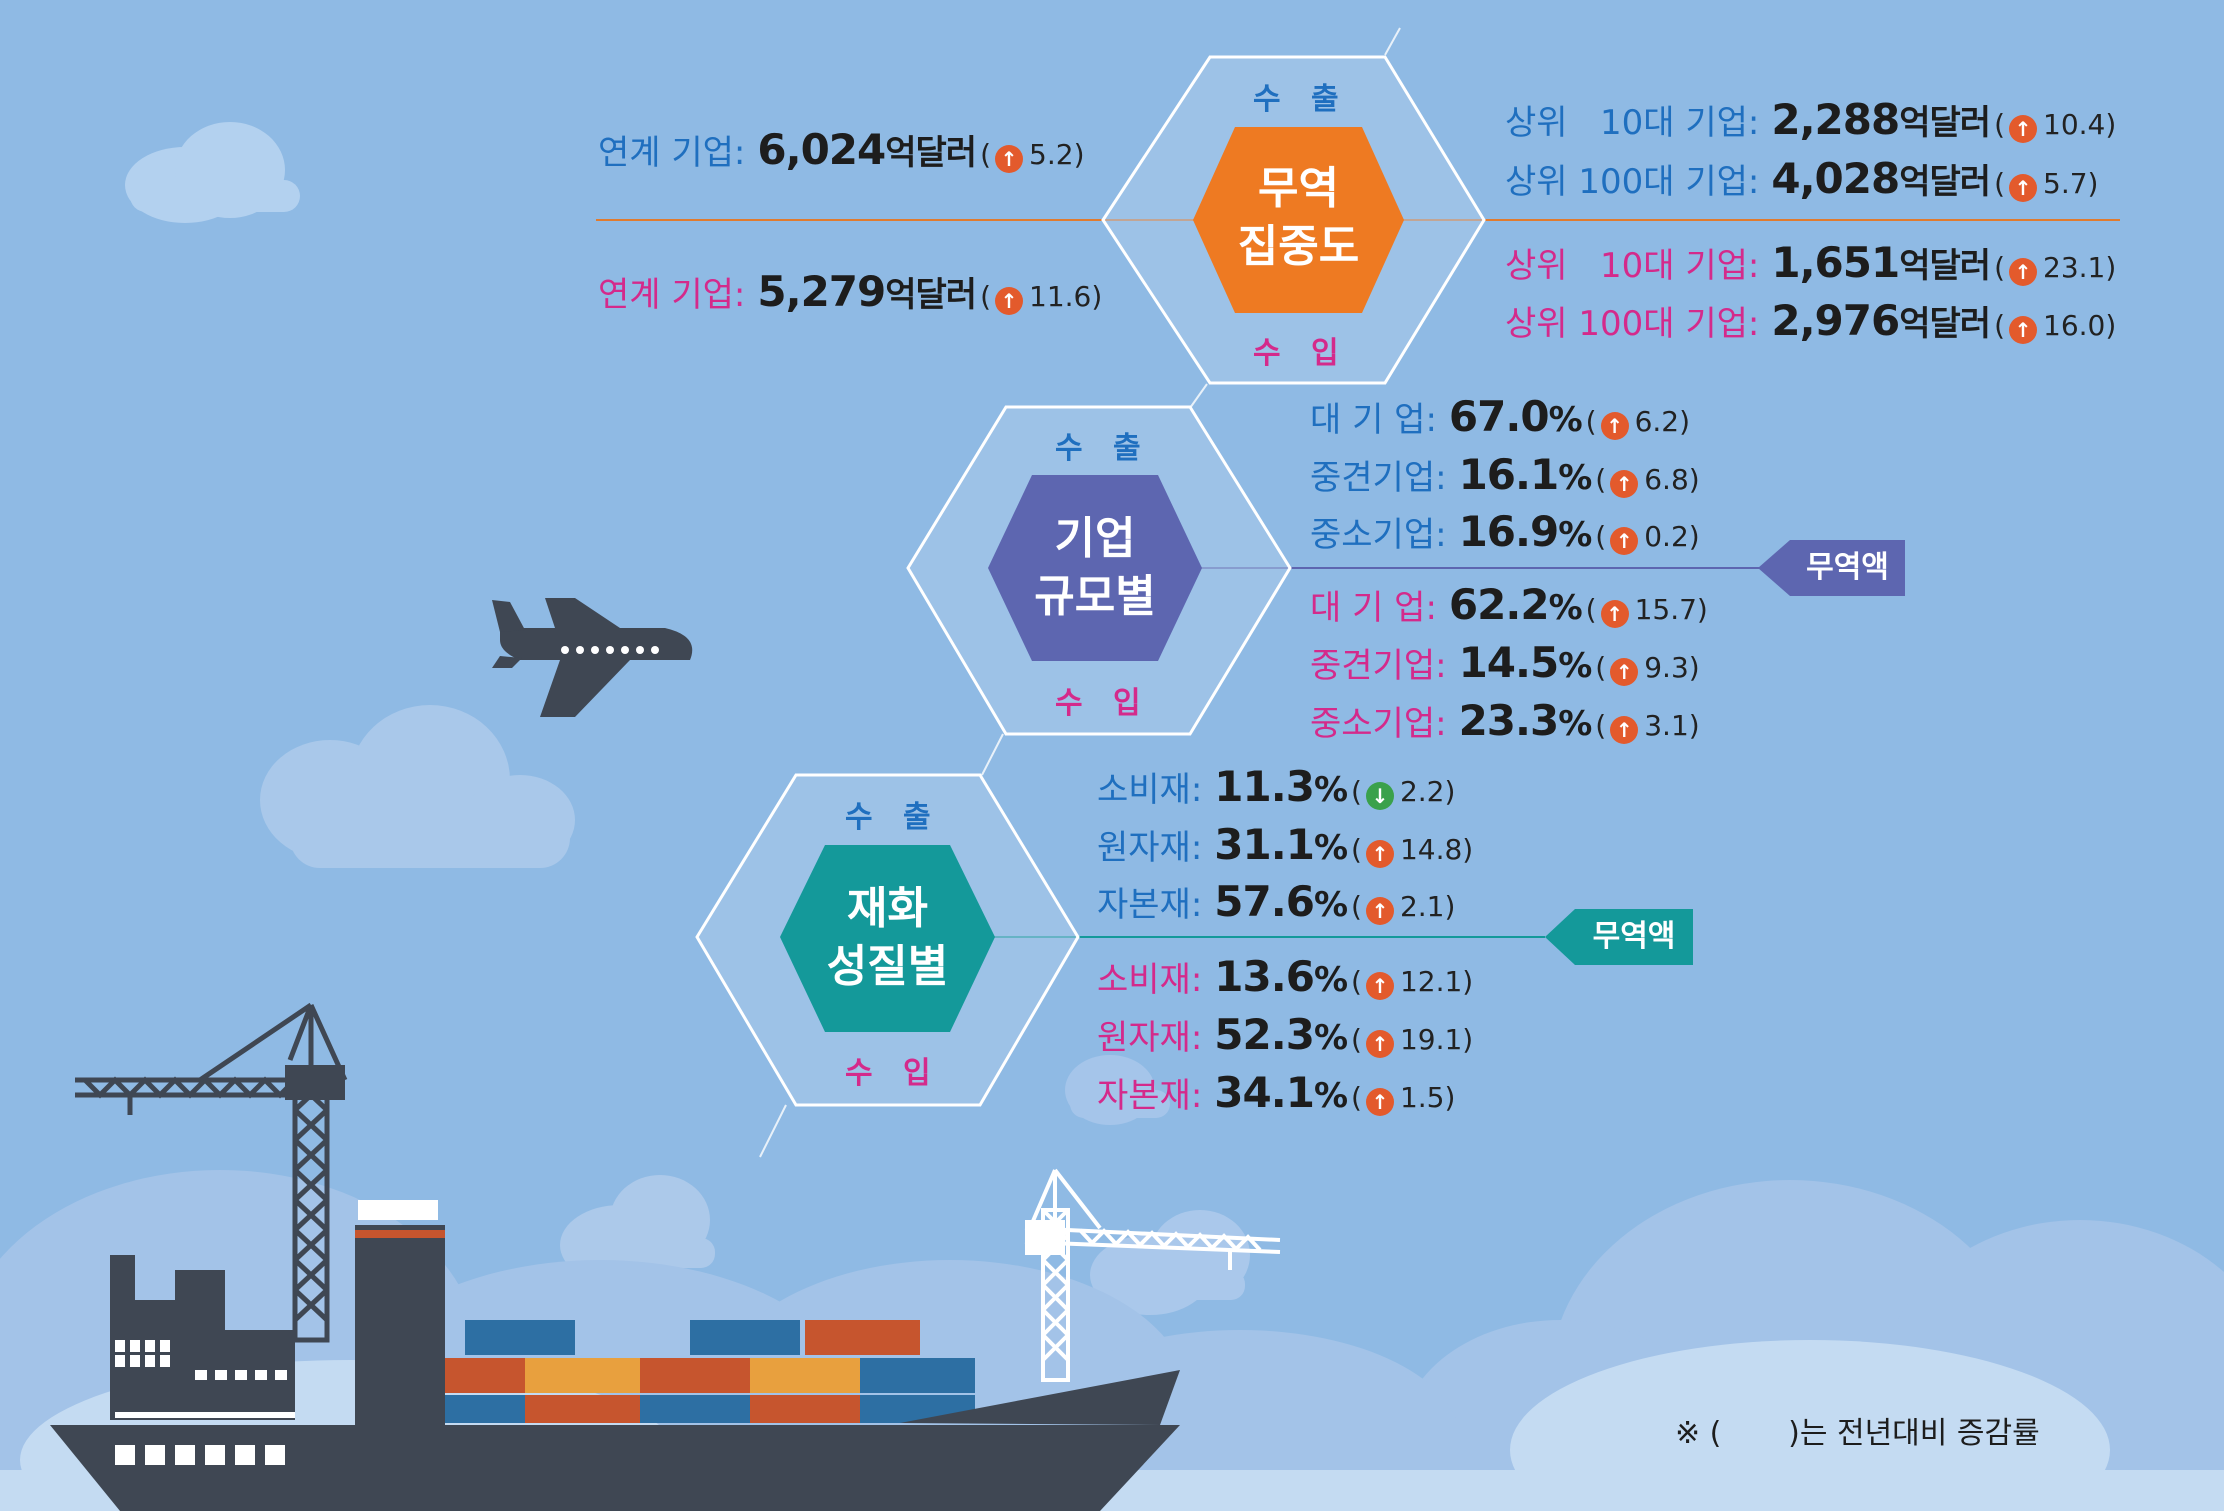 The width and height of the screenshot is (2224, 1511). I want to click on hexagon-goods, so click(887, 938).